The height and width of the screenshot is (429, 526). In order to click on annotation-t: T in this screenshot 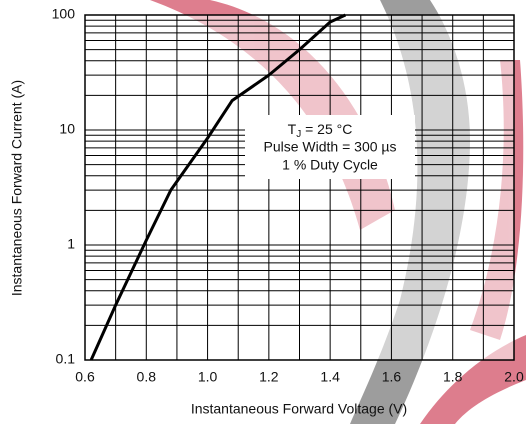, I will do `click(292, 129)`.